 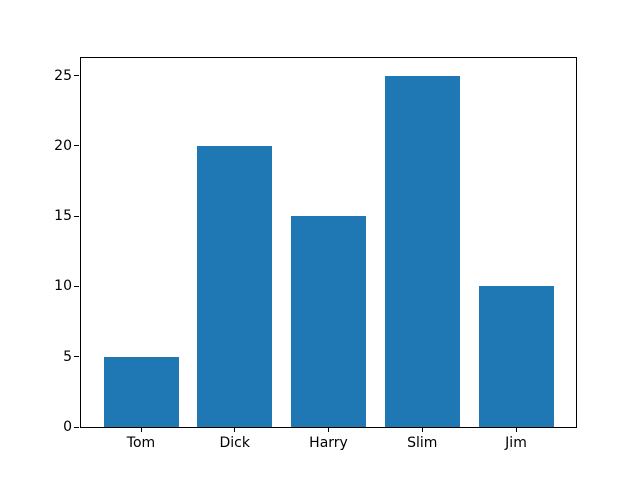 I want to click on x-tick-label-tom: Tom, so click(x=141, y=443).